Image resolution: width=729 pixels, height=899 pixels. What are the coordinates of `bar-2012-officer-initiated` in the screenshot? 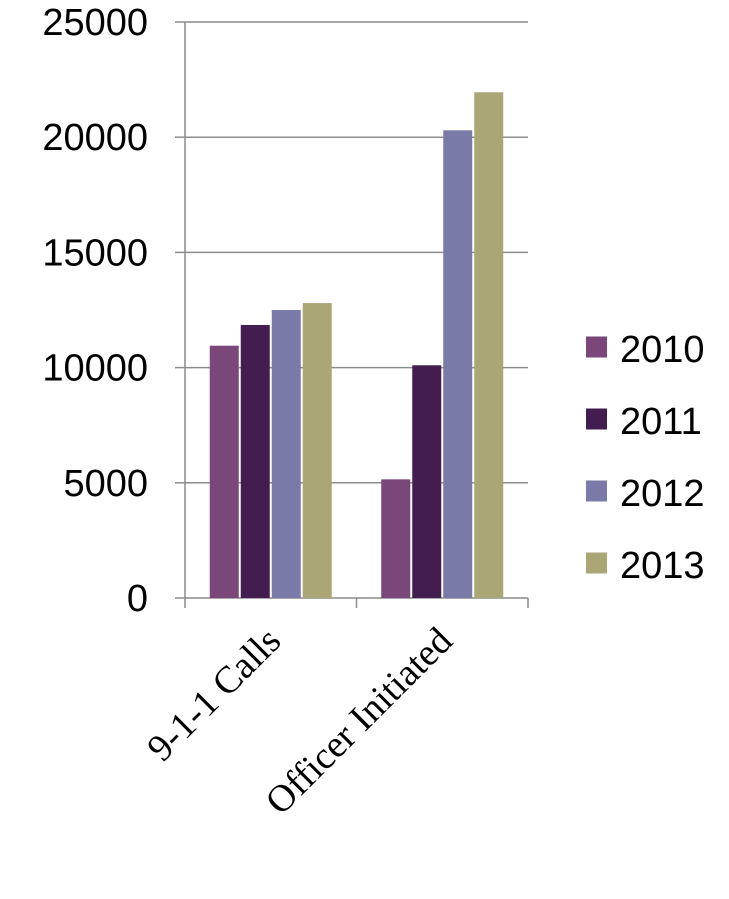 It's located at (458, 364).